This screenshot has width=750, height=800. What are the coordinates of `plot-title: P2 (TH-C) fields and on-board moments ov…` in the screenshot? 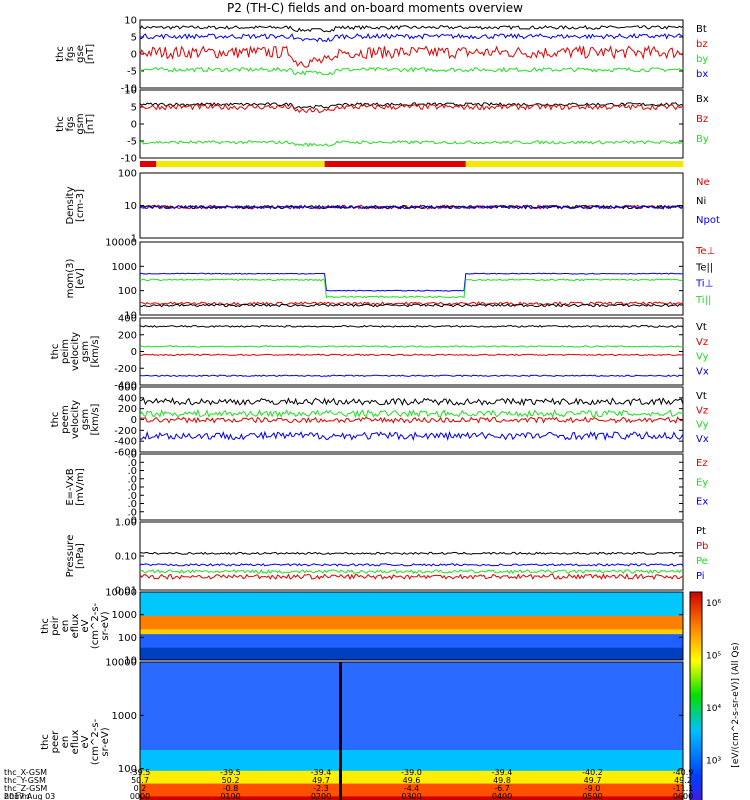 It's located at (375, 8).